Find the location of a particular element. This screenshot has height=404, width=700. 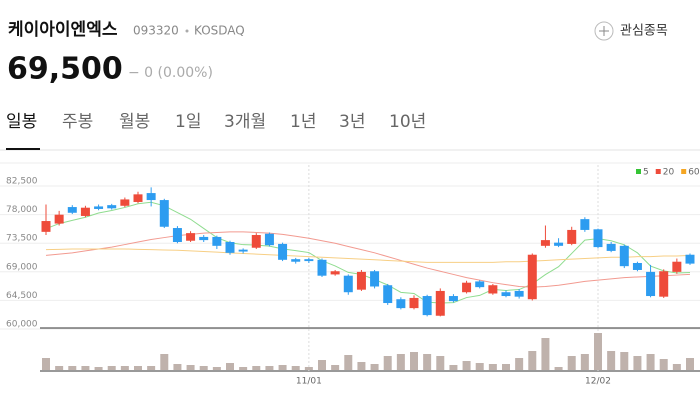

tab: 1일 is located at coordinates (188, 122).